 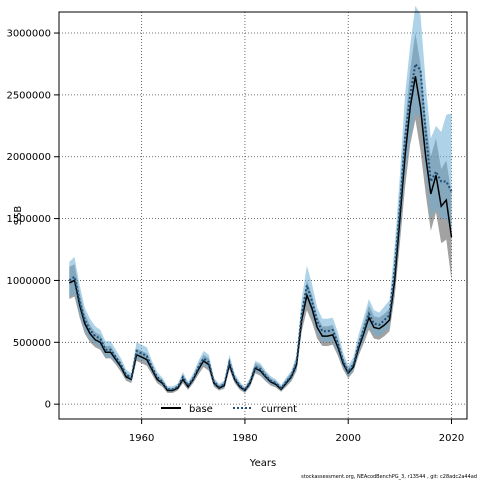 What do you see at coordinates (18, 216) in the screenshot?
I see `y-axis-label: SSB` at bounding box center [18, 216].